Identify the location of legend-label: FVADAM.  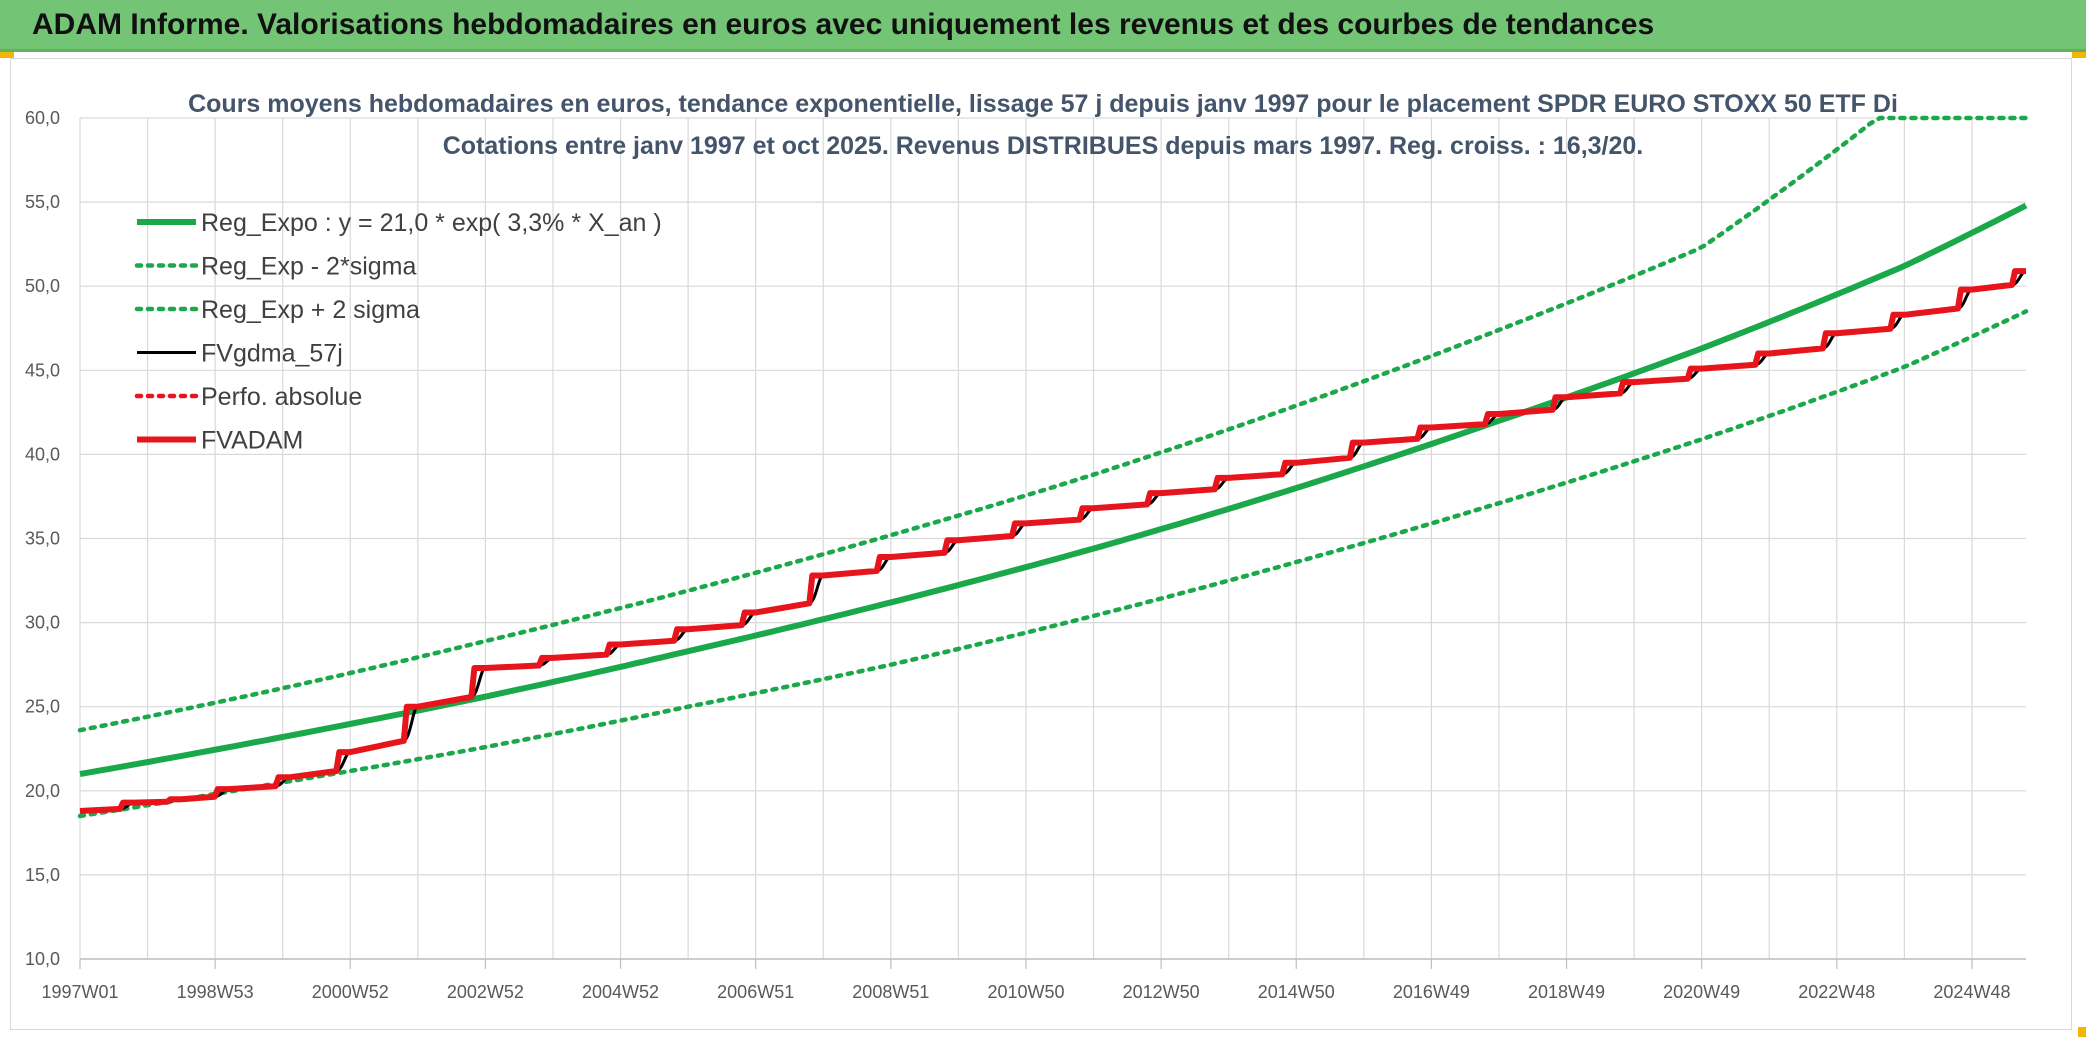
(252, 441).